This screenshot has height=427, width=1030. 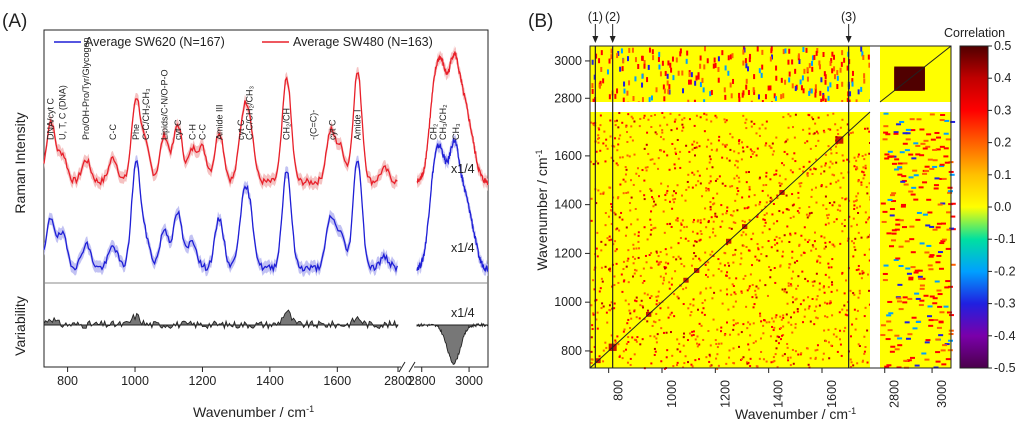 I want to click on colorbar, so click(x=974, y=207).